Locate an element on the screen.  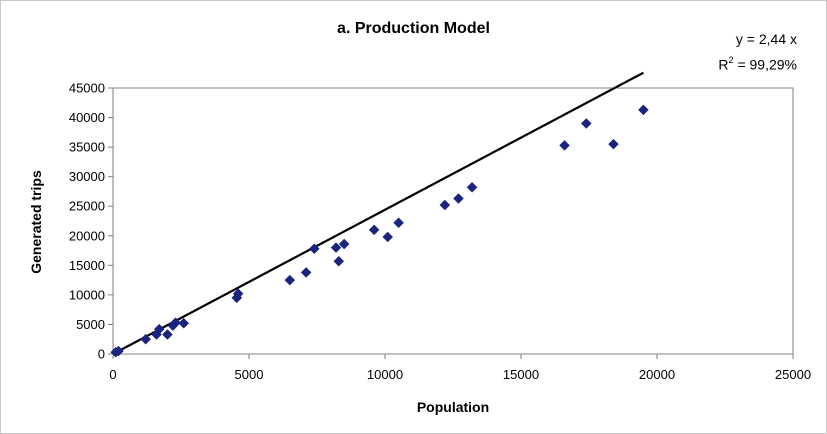
y-tick-label: 20000 is located at coordinates (87, 235).